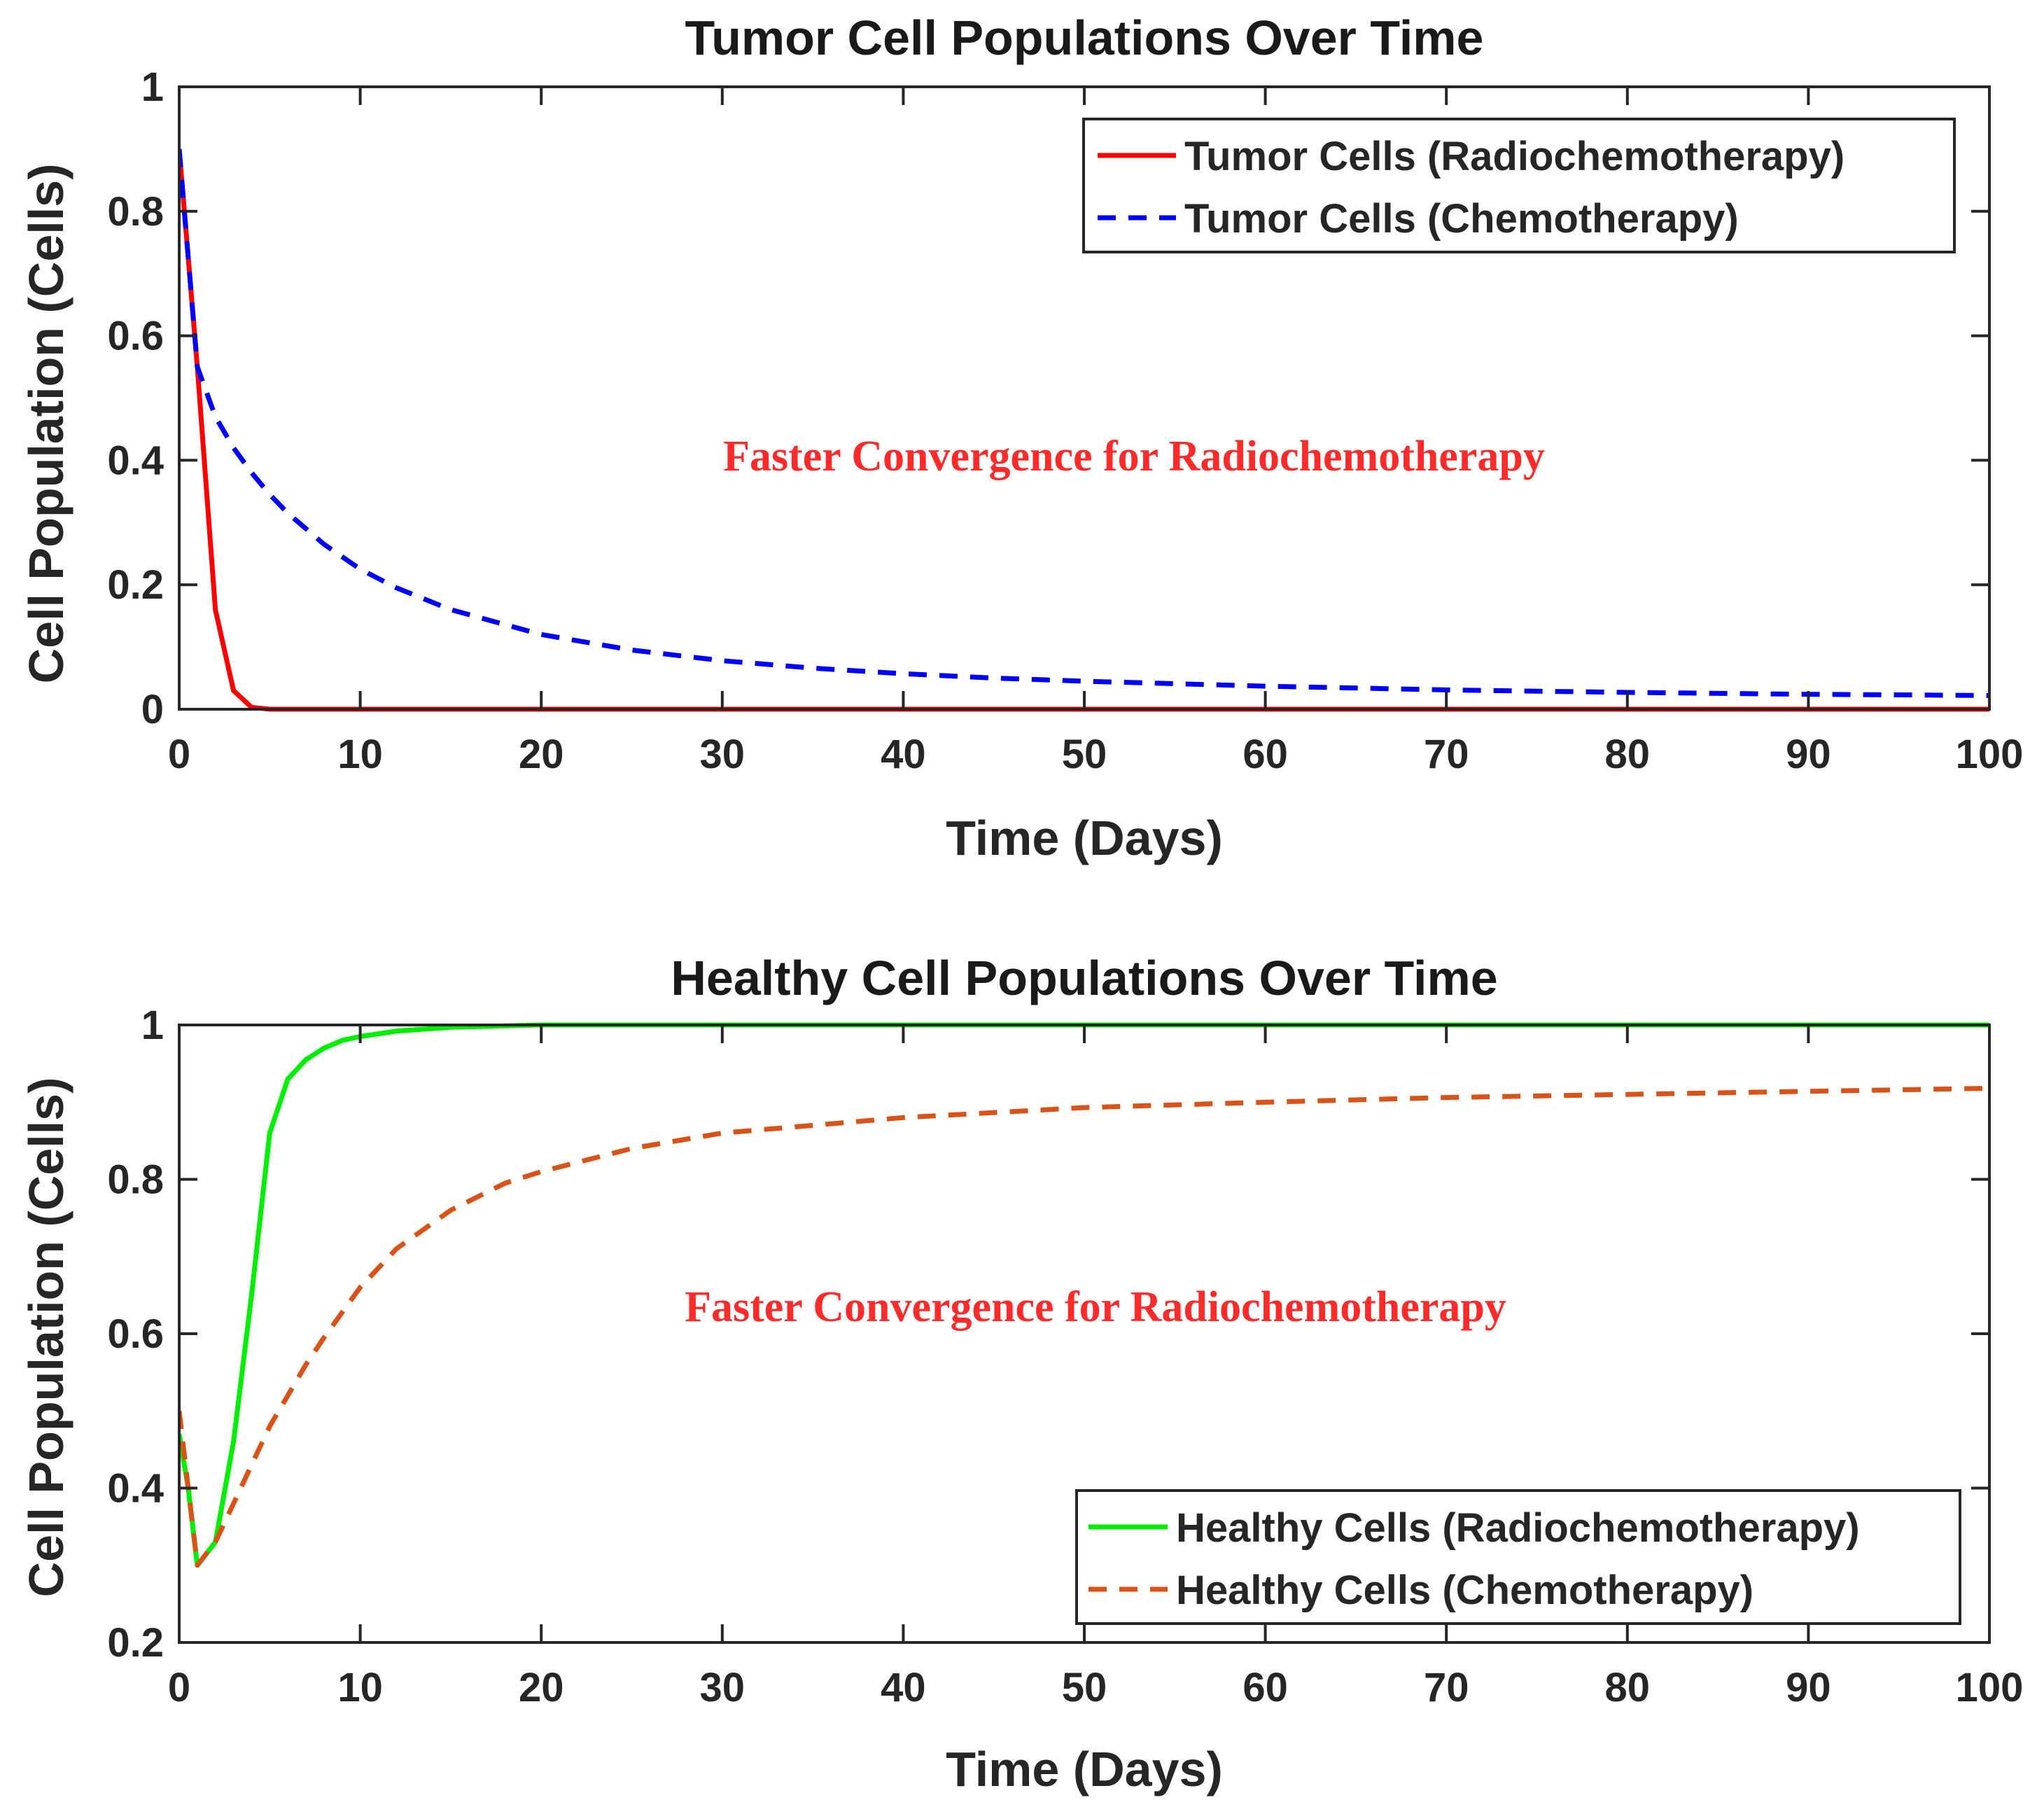  I want to click on tumor-chart-title: Tumor Cell Populations Over Time, so click(1084, 38).